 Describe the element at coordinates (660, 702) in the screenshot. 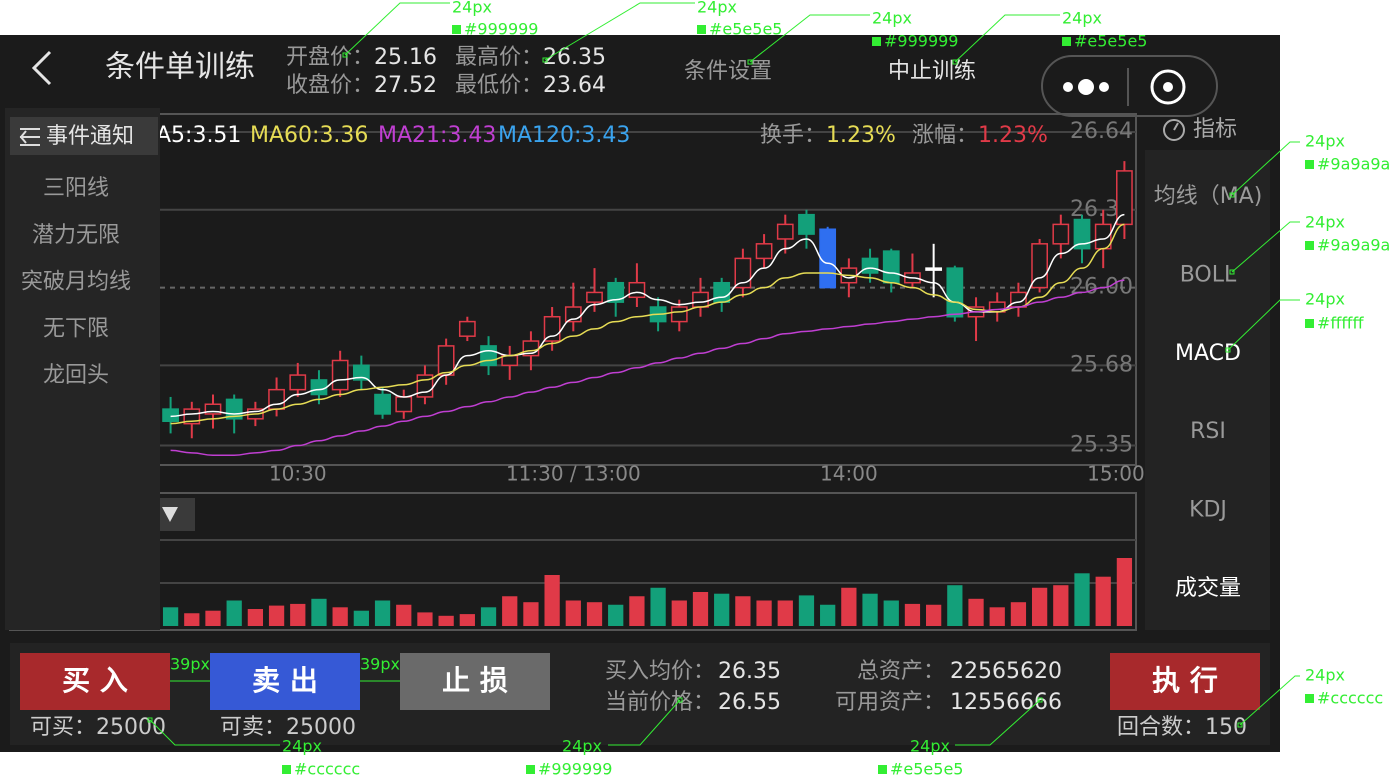

I see `current-price-label: 当前价格：` at that location.